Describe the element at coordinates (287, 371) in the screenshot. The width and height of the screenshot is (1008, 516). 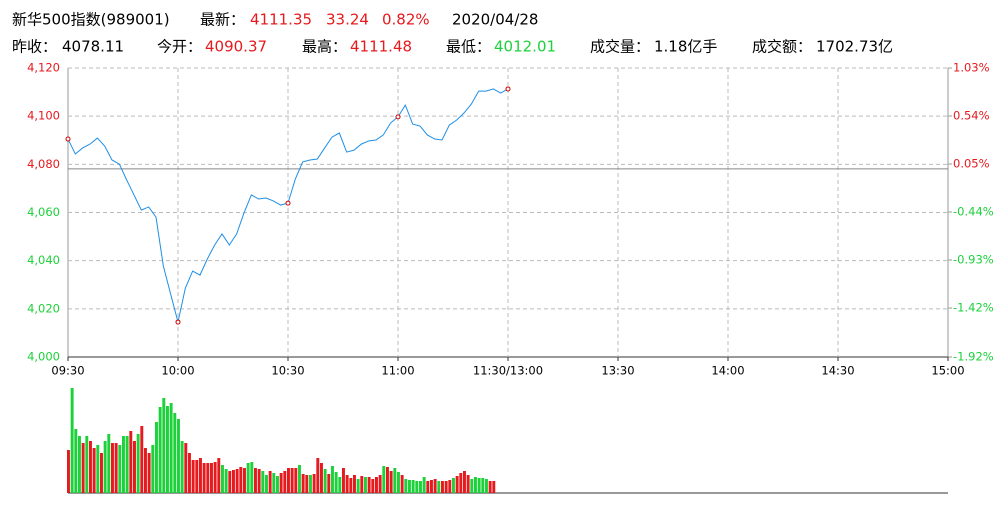
I see `x-tick-label: 10:30` at that location.